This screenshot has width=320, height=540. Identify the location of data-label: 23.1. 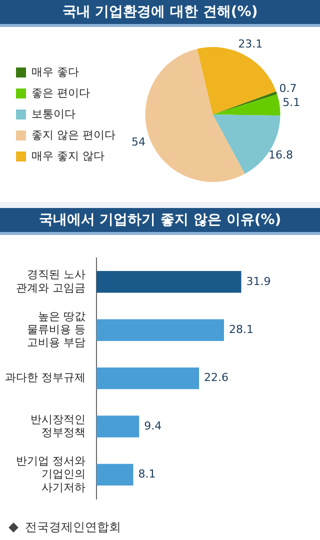
(250, 43).